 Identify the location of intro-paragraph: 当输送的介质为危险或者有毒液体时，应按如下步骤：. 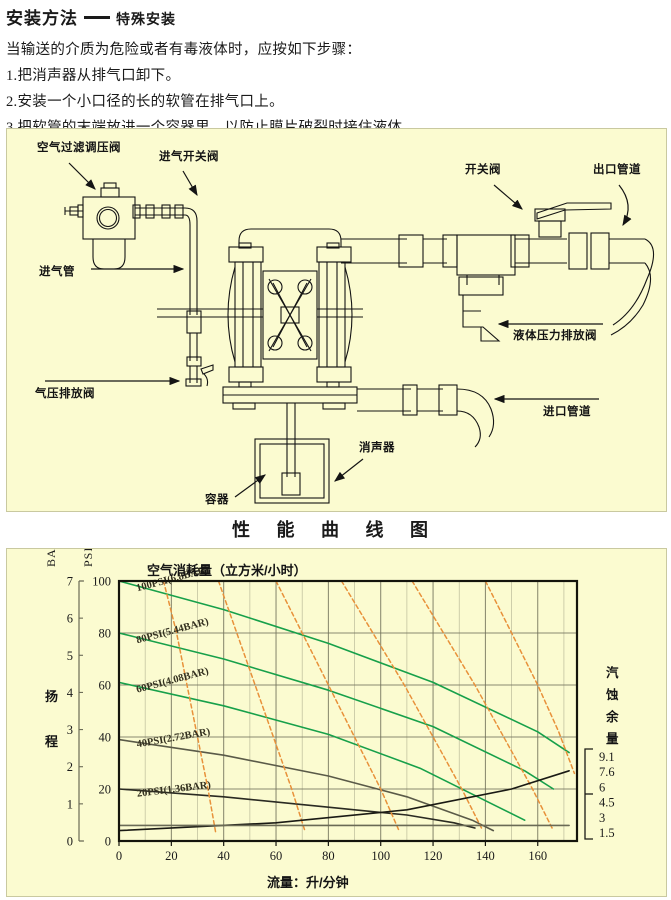
(184, 50).